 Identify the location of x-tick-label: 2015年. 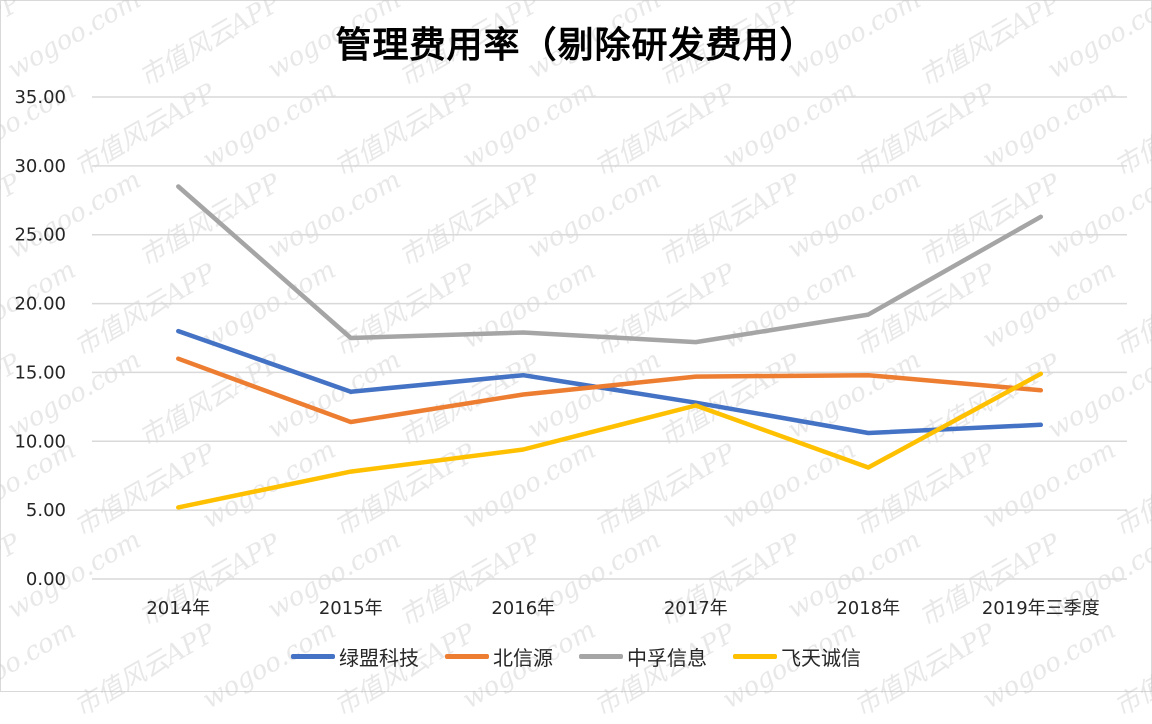
(351, 608).